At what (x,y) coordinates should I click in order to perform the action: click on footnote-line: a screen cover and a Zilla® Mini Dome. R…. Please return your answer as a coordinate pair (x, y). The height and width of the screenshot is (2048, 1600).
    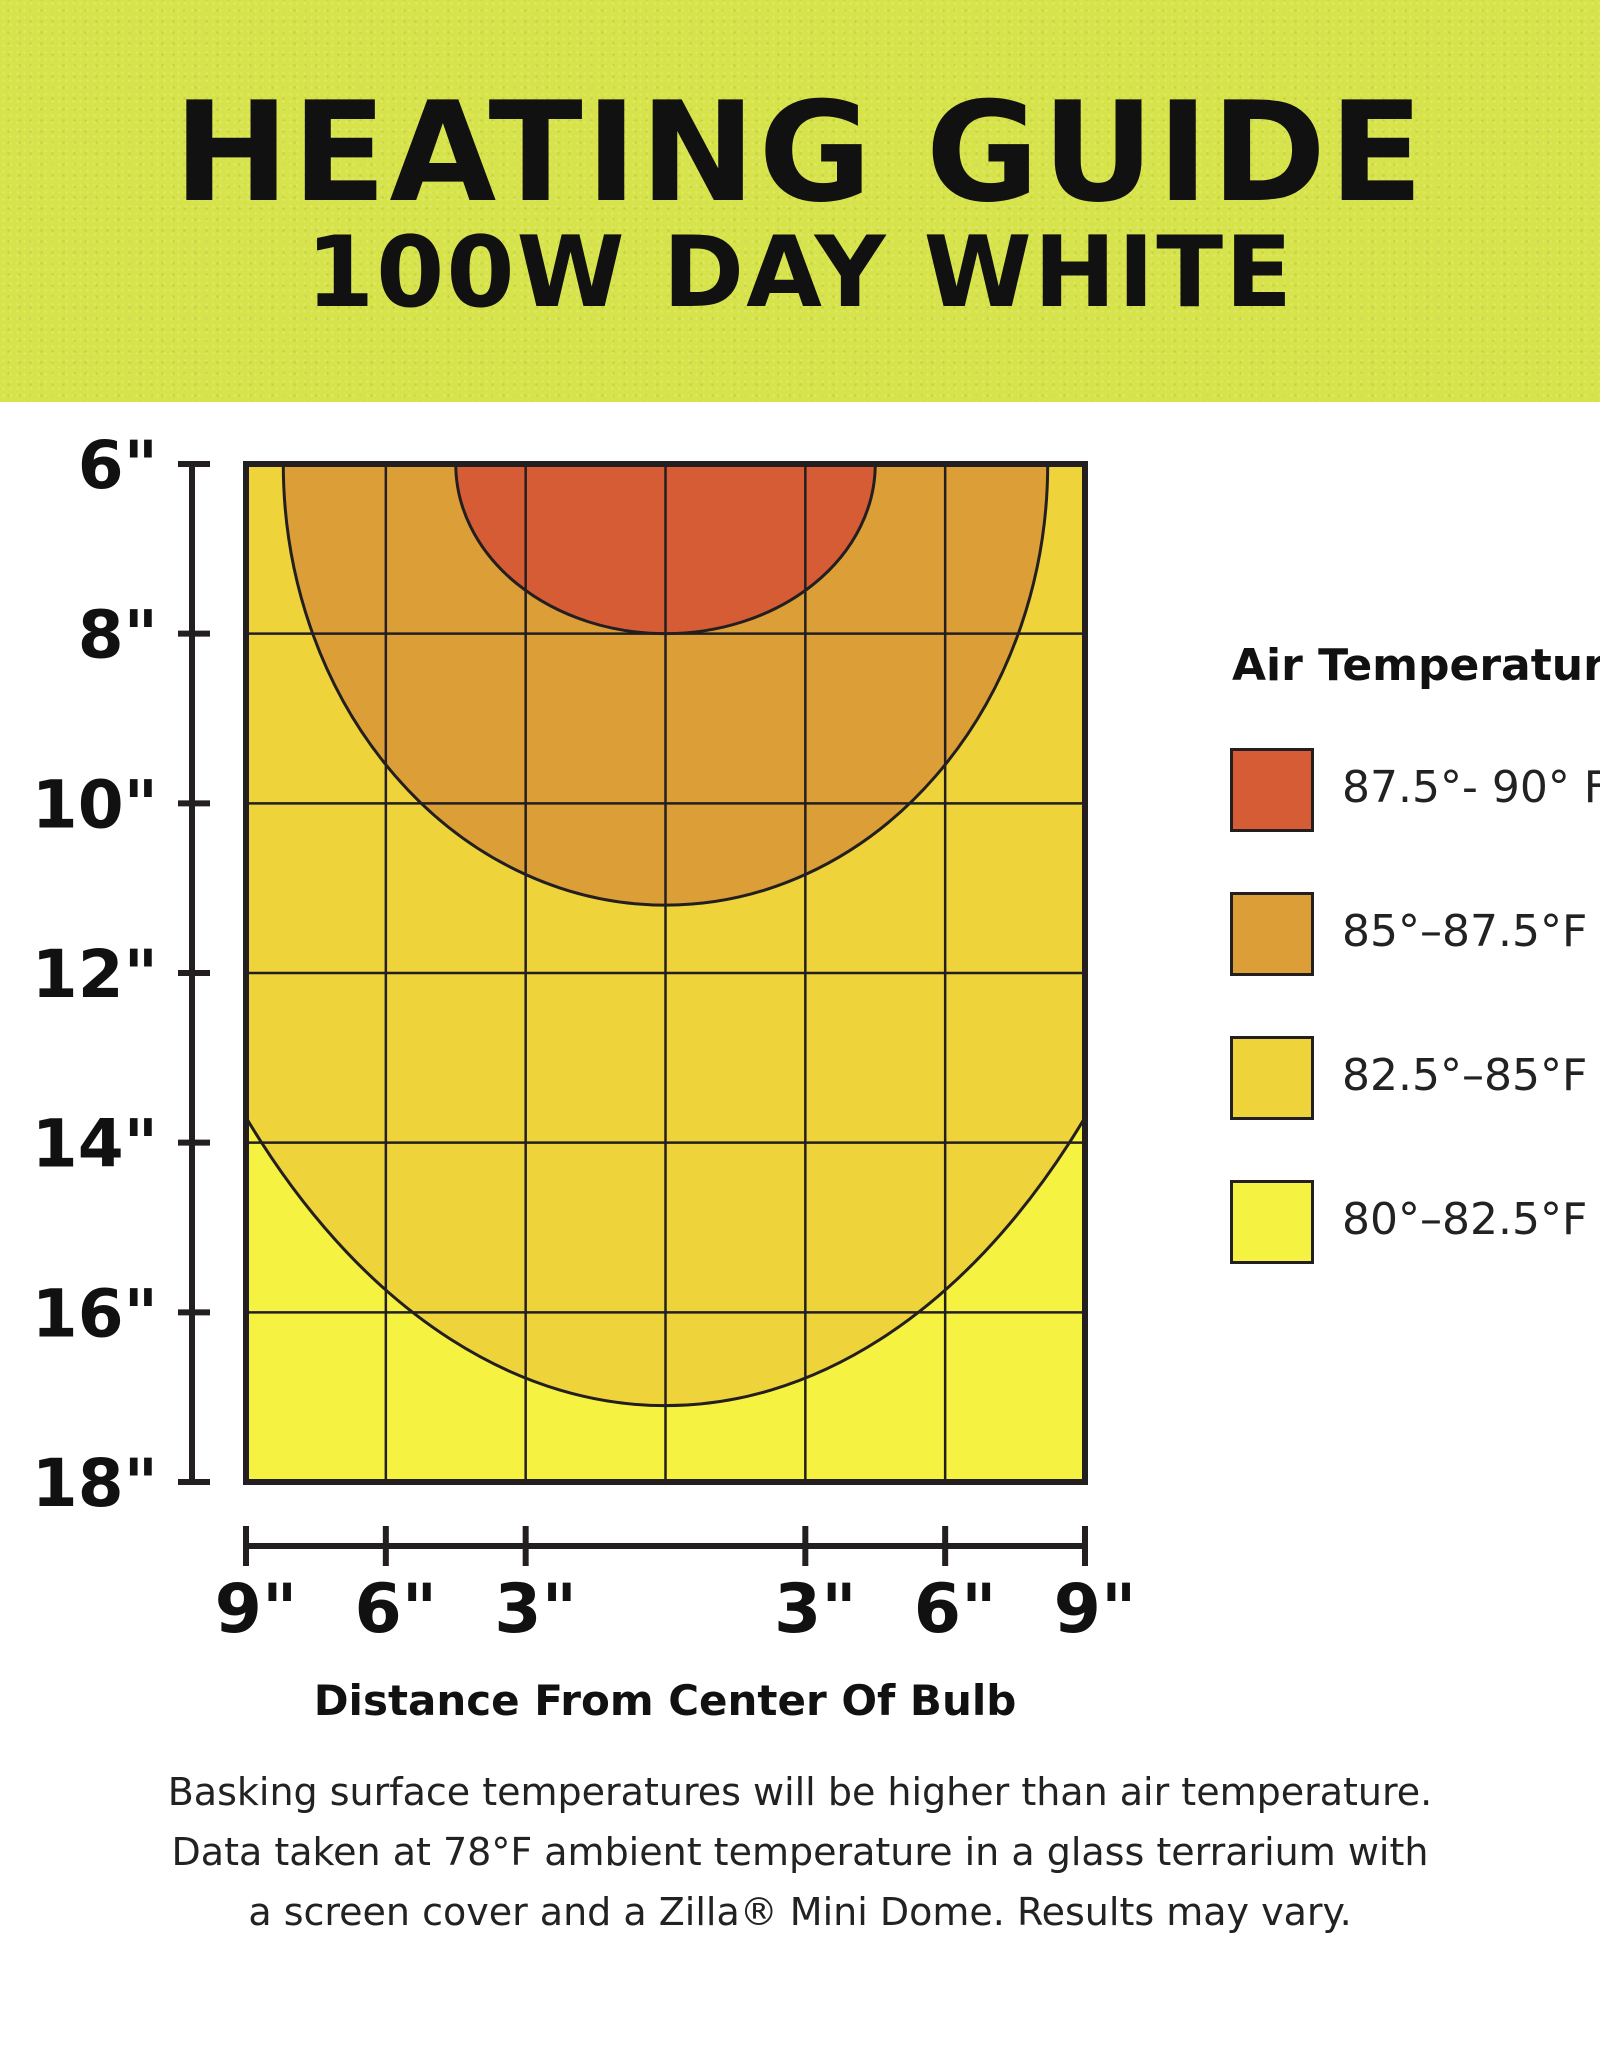
    Looking at the image, I should click on (800, 1912).